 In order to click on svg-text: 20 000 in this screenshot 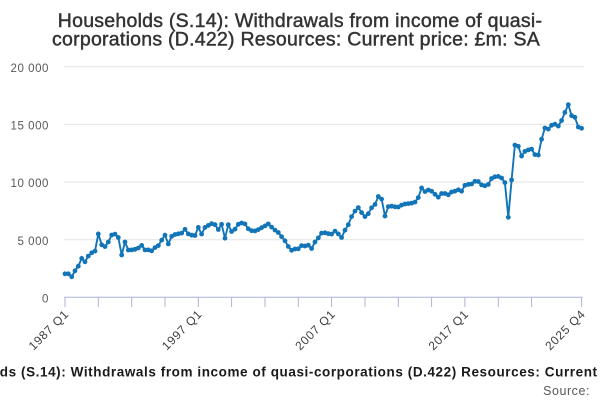, I will do `click(30, 69)`.